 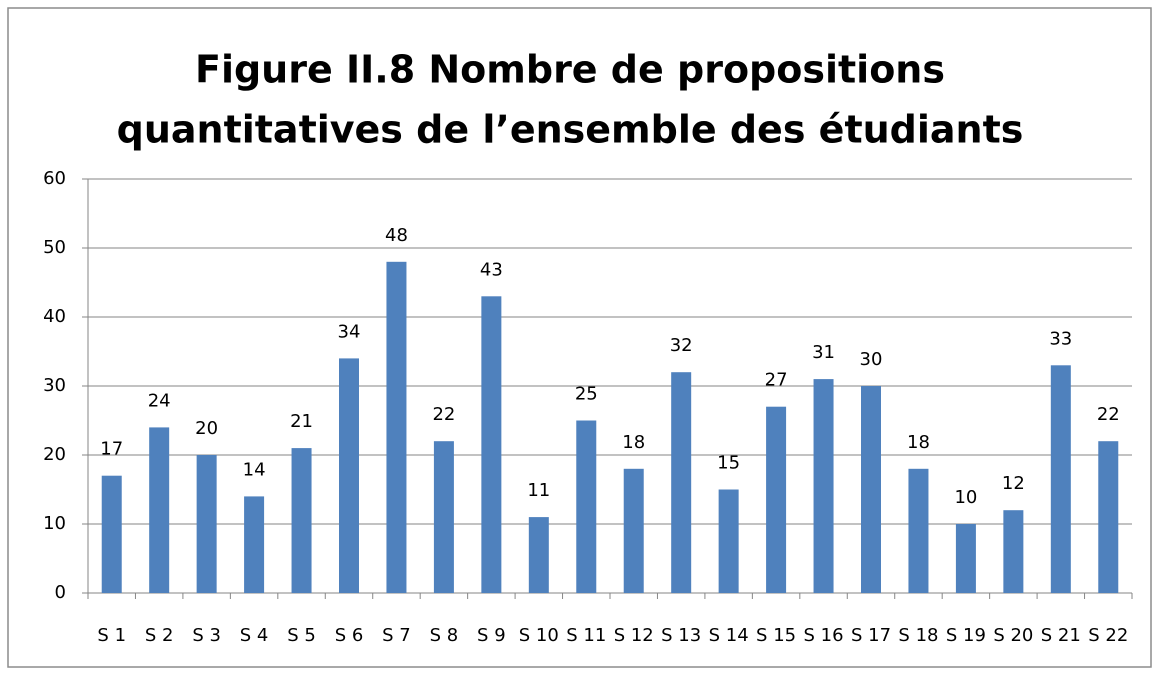 I want to click on y-tick-label: 20, so click(x=54, y=454).